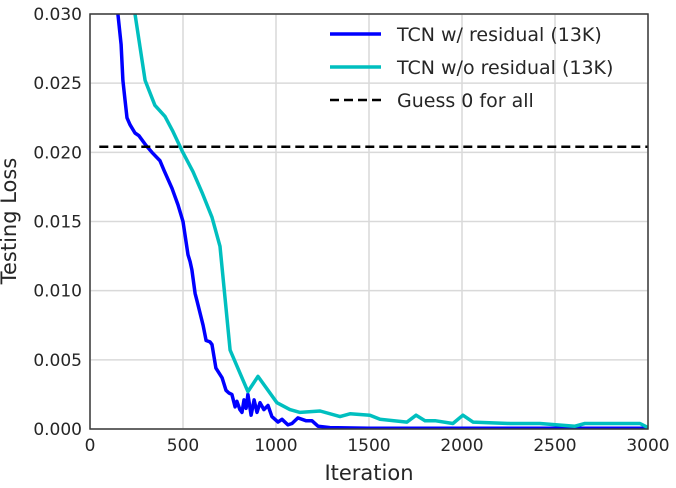 This screenshot has width=676, height=488. I want to click on y-tick-label: 0.030, so click(57, 15).